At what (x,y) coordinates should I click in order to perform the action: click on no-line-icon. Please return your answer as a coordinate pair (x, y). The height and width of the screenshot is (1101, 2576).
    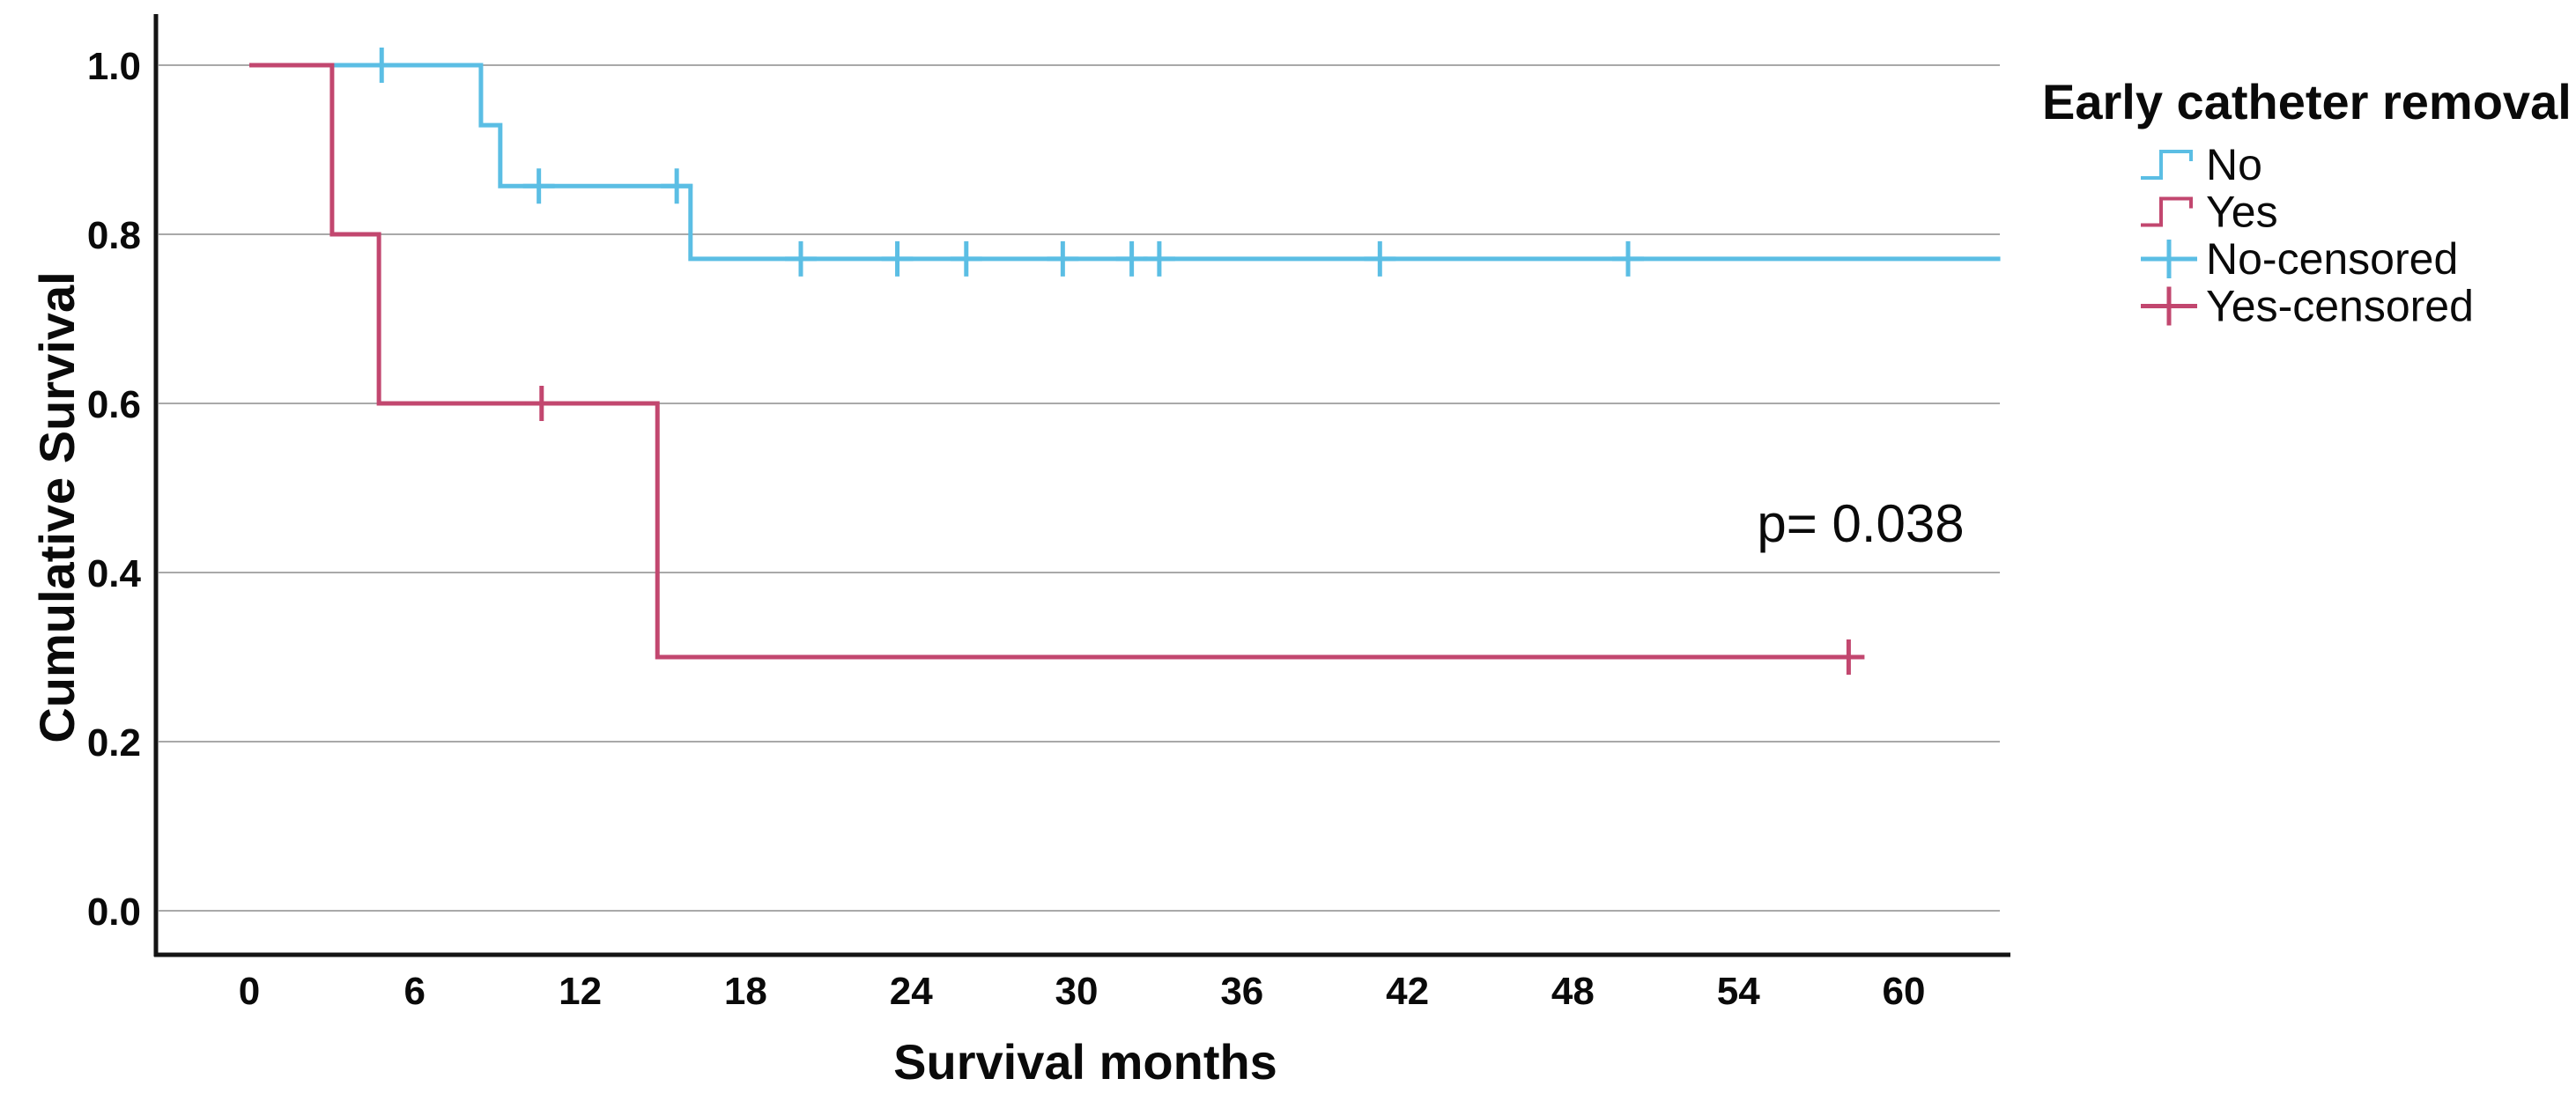
    Looking at the image, I should click on (2167, 165).